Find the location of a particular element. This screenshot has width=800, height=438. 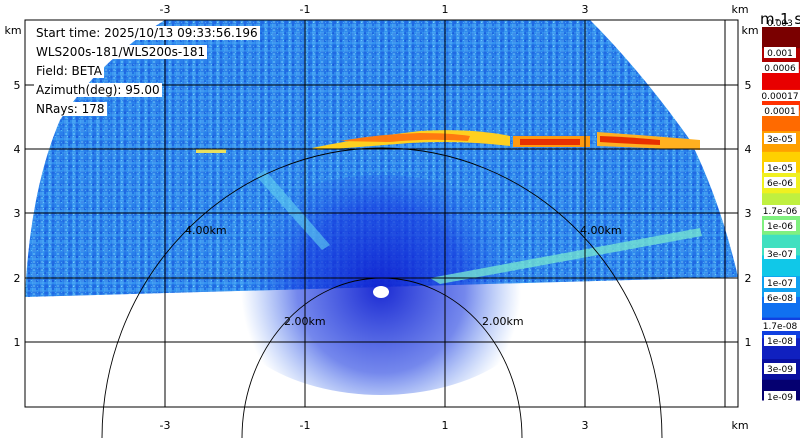

y-tick-right: 3 is located at coordinates (748, 213).